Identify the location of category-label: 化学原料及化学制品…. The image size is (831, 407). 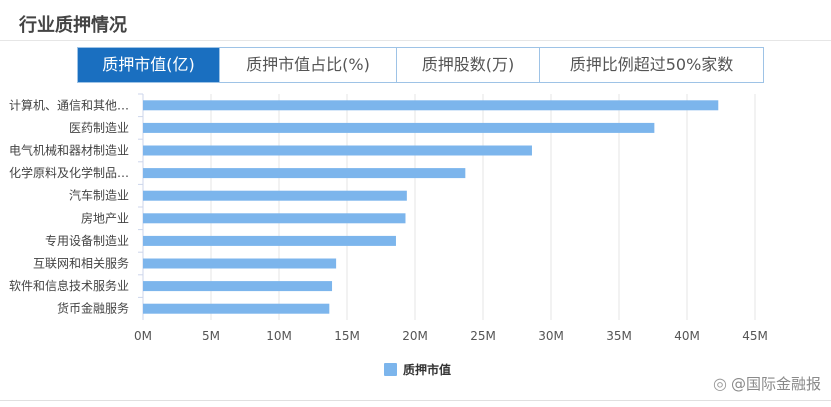
(69, 172).